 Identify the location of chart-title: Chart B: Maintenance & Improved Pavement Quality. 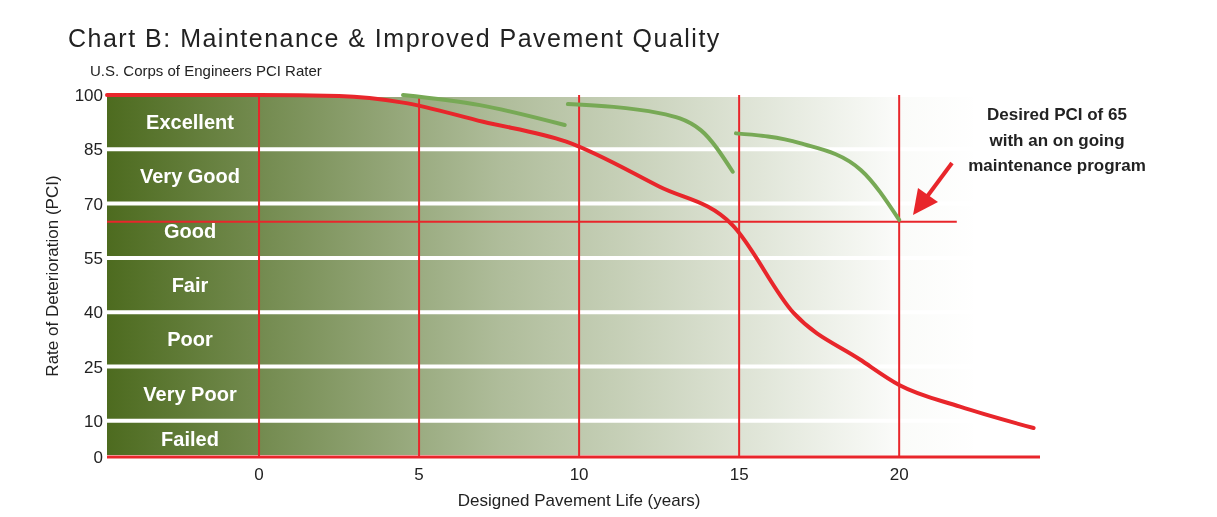
(394, 38).